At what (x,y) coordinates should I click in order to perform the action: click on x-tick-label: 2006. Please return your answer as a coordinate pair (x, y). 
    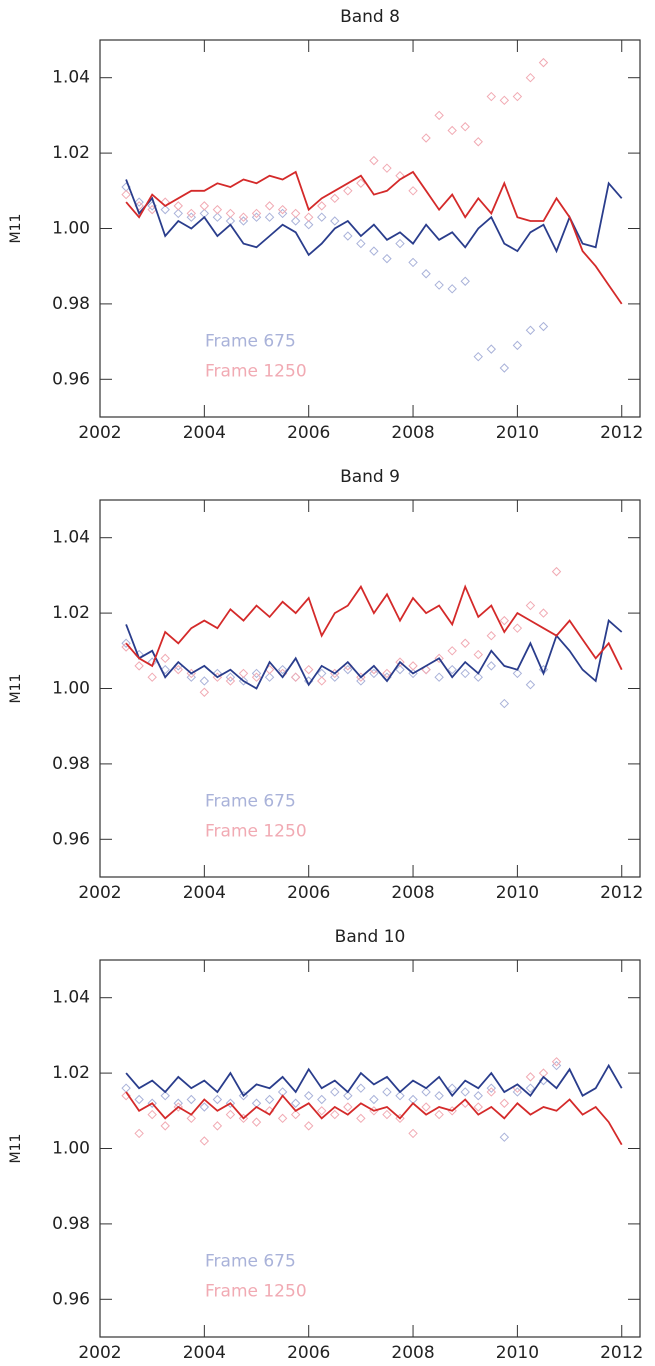
    Looking at the image, I should click on (308, 893).